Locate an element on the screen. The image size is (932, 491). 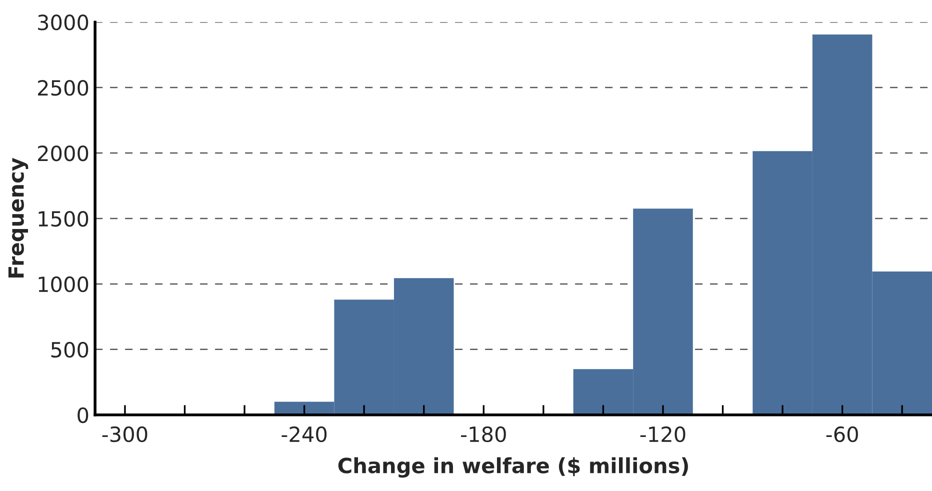
y-tick-label: 2500 is located at coordinates (63, 88).